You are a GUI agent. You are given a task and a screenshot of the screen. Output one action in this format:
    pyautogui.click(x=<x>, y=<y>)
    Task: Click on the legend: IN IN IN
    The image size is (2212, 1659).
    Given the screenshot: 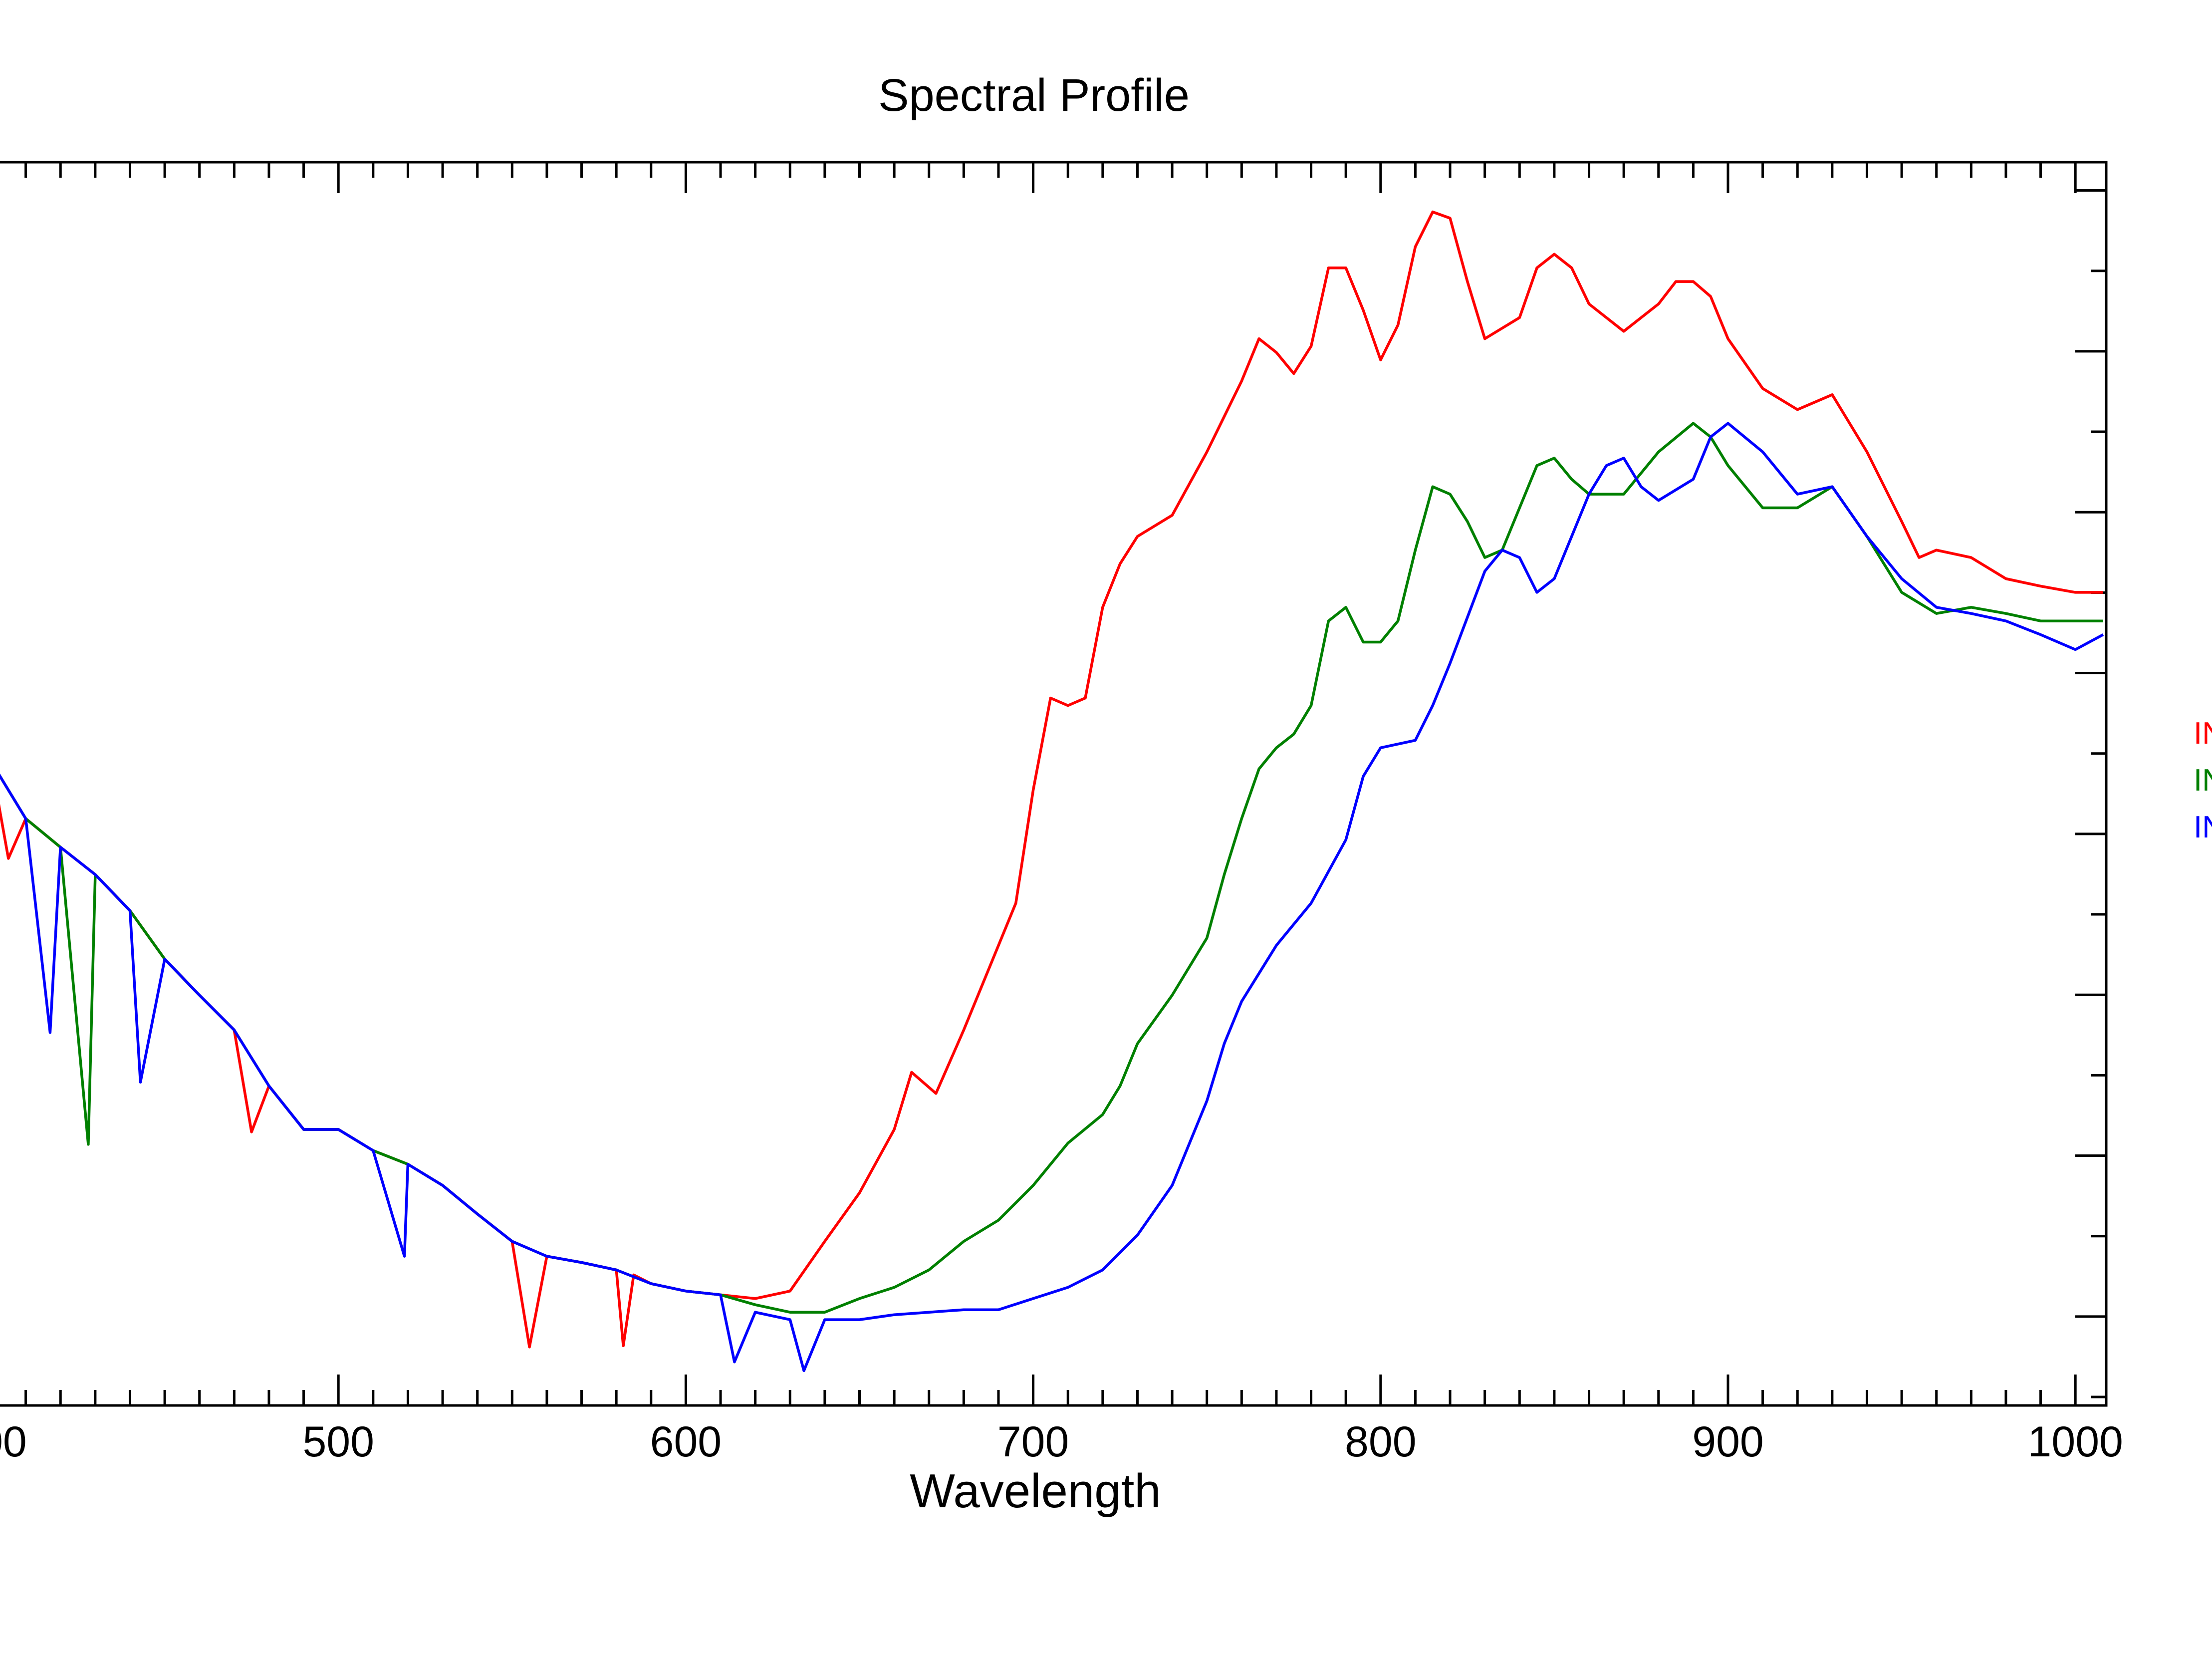 What is the action you would take?
    pyautogui.click(x=2203, y=780)
    